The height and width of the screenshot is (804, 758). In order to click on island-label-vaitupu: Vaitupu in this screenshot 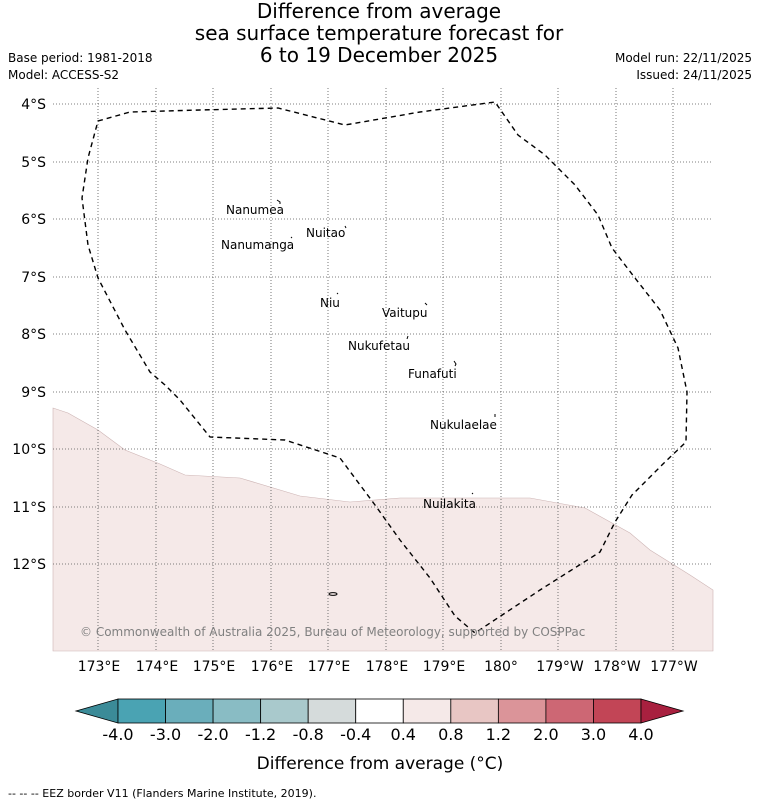, I will do `click(405, 313)`.